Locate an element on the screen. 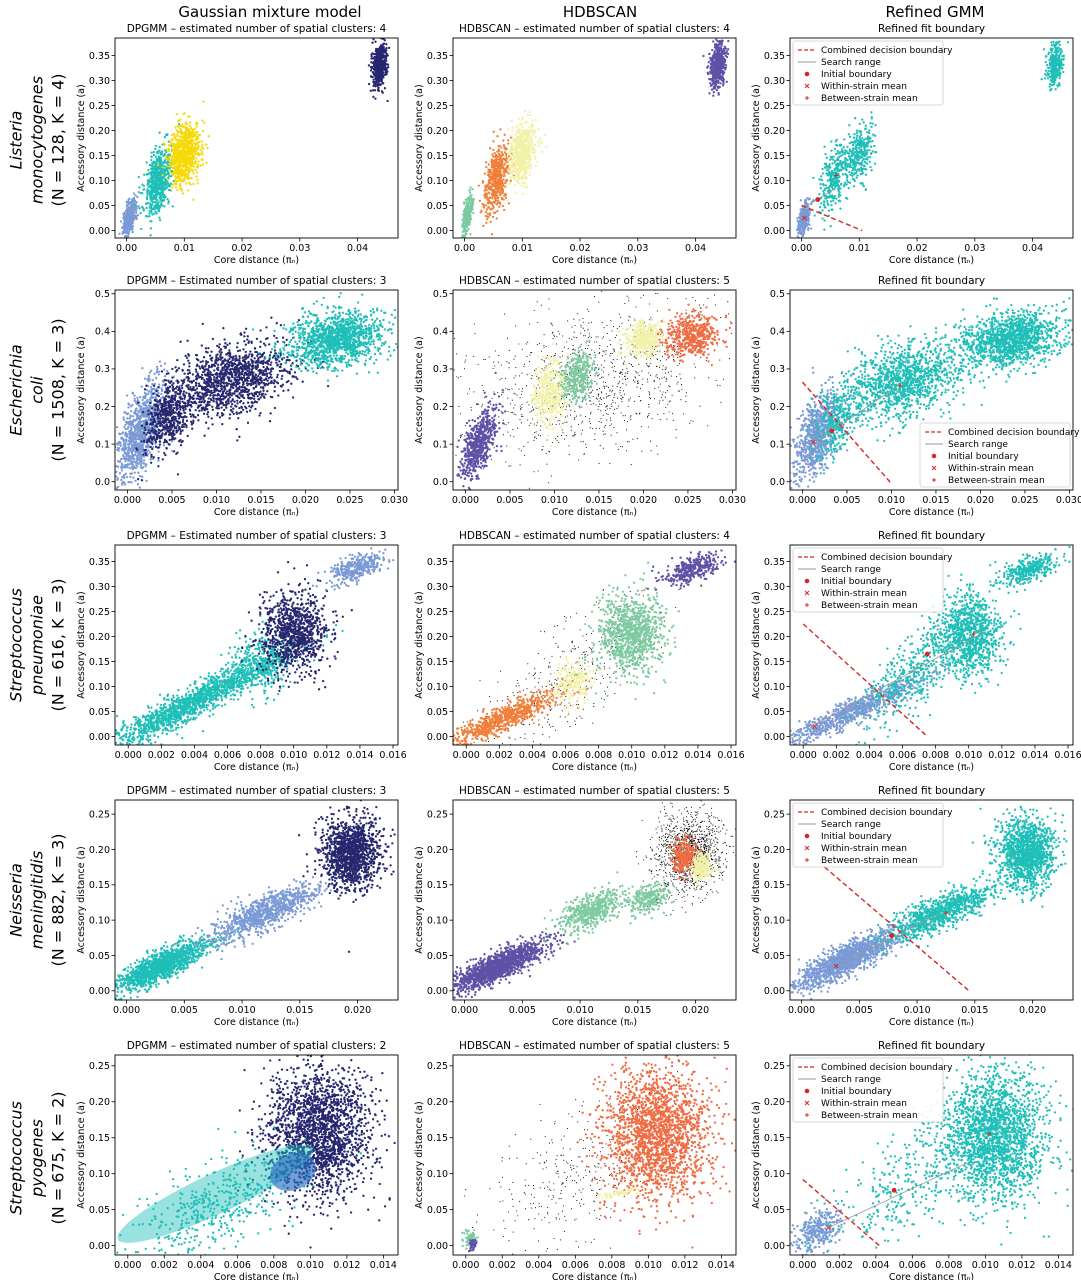 The image size is (1081, 1280). cluster-navy is located at coordinates (379, 70).